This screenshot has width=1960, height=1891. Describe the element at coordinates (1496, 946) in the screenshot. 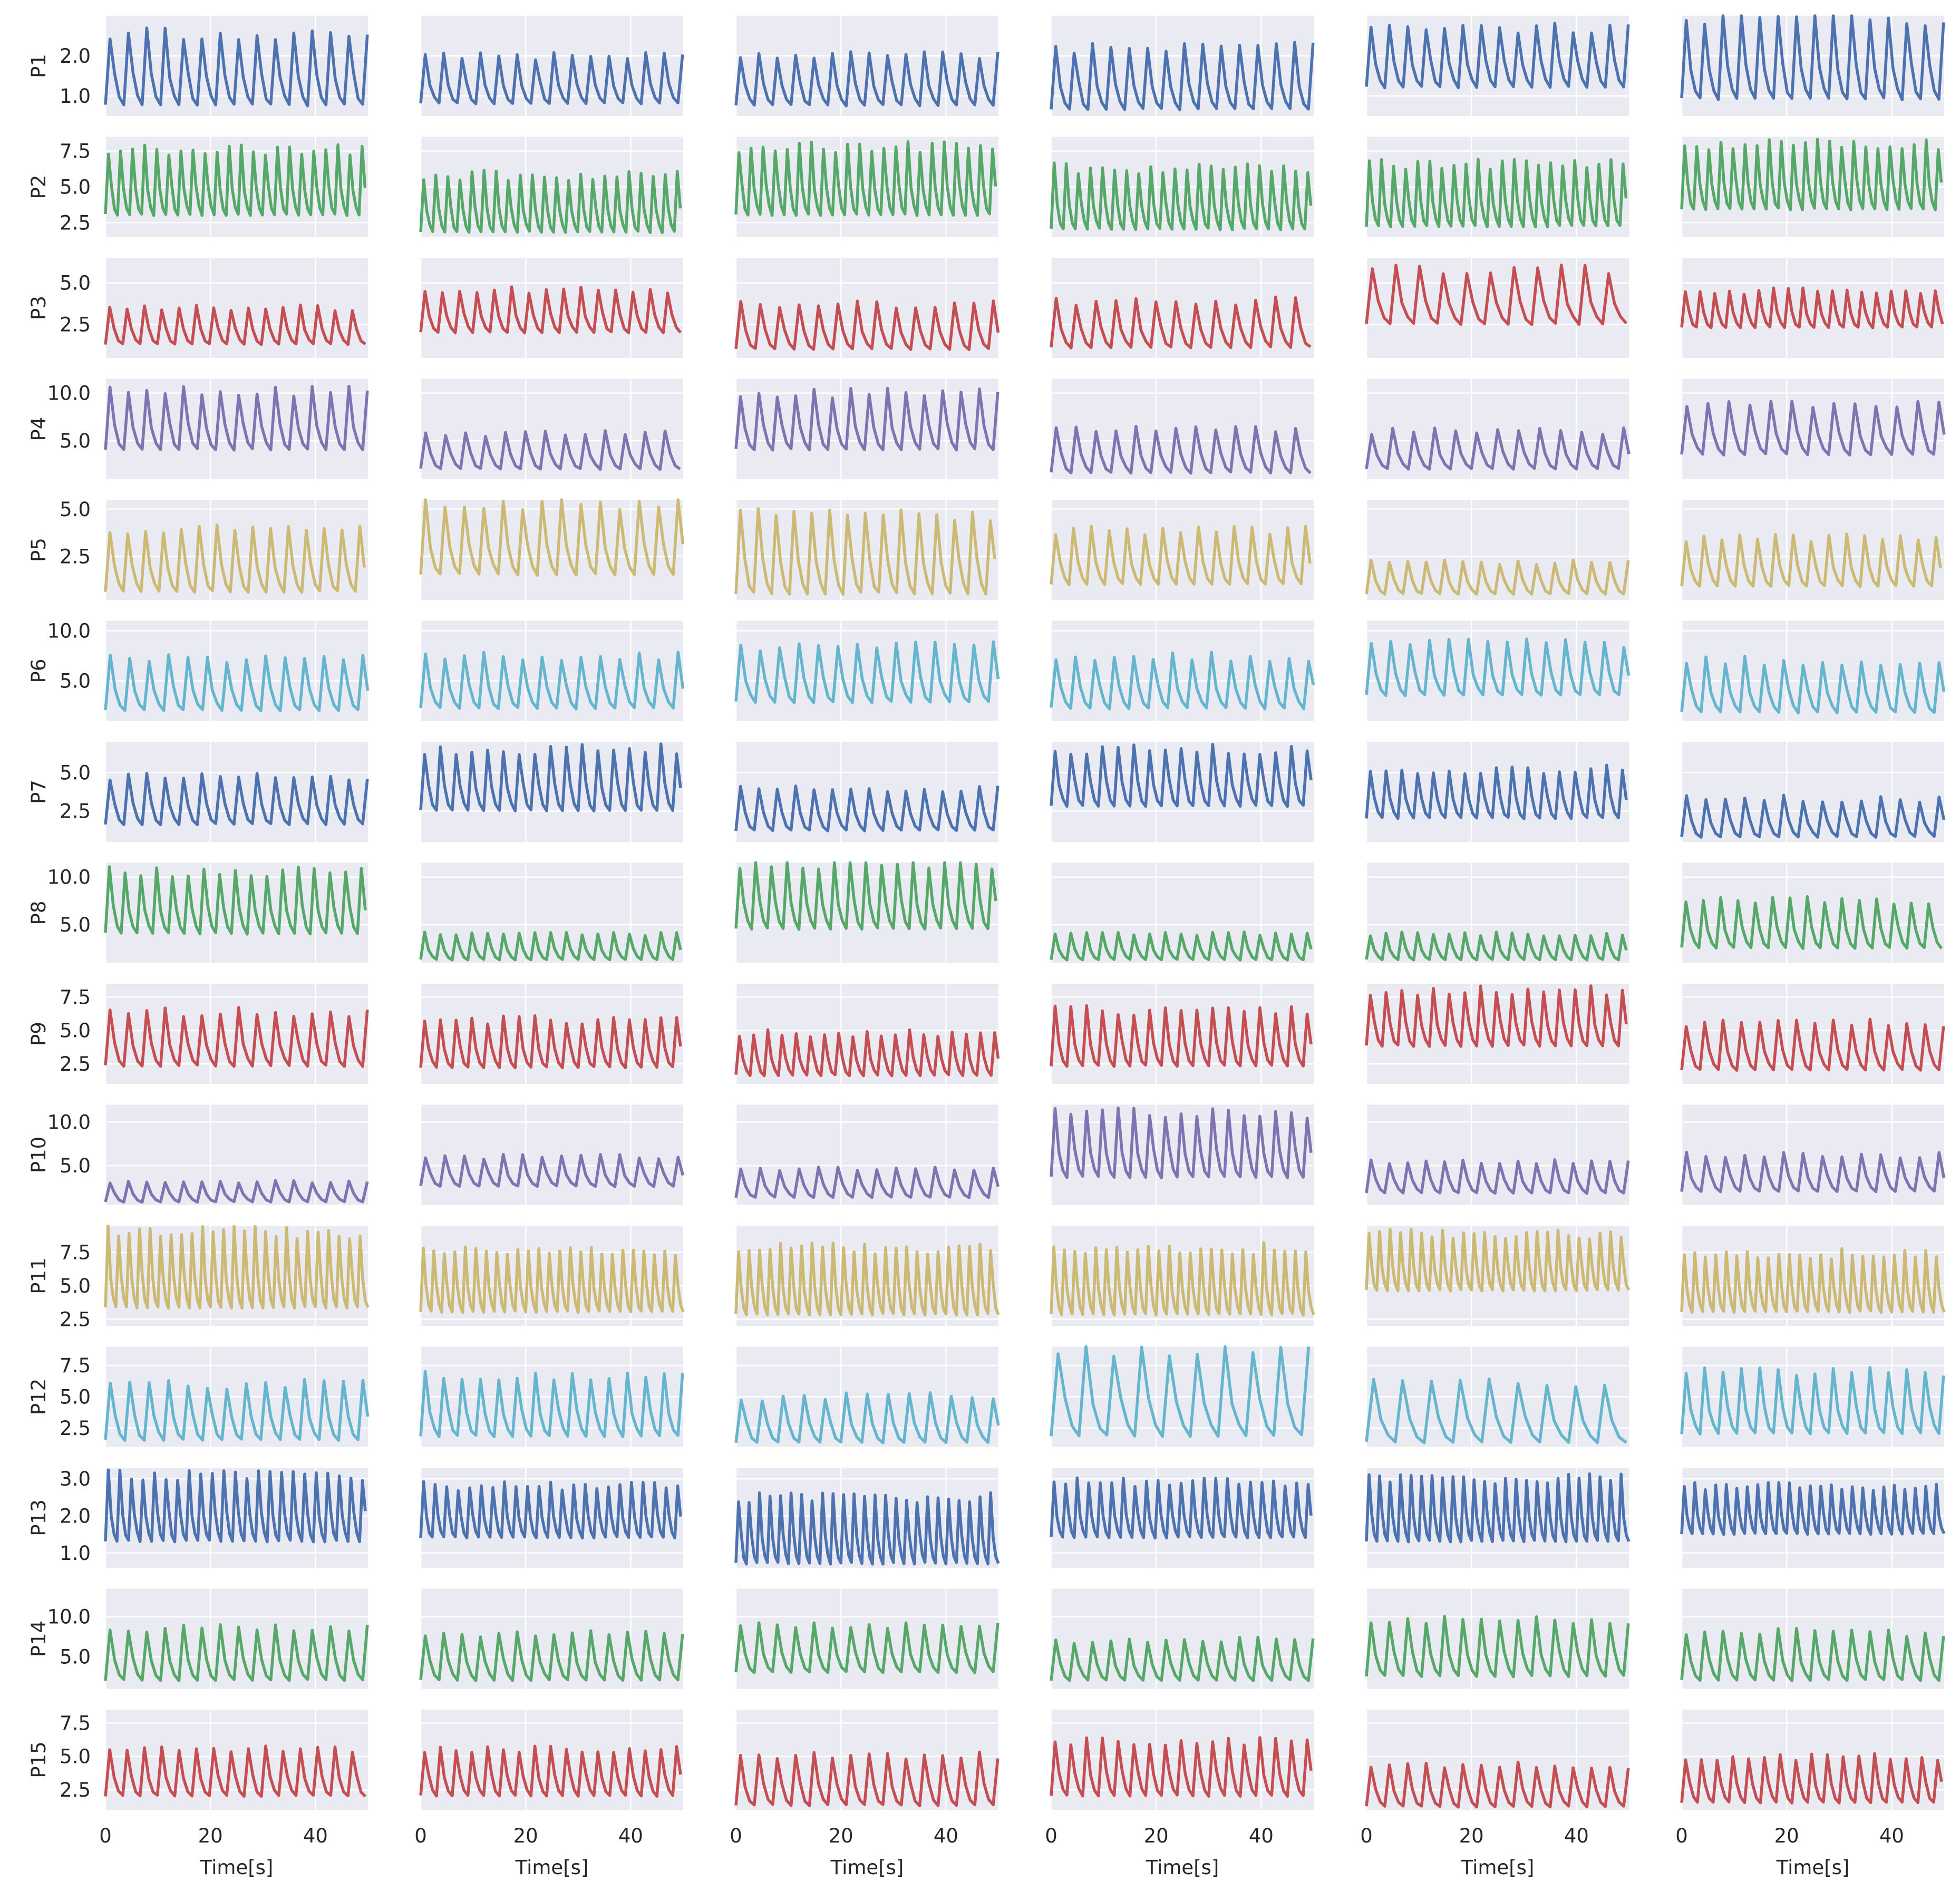

I see `series-line-p8-c5` at that location.